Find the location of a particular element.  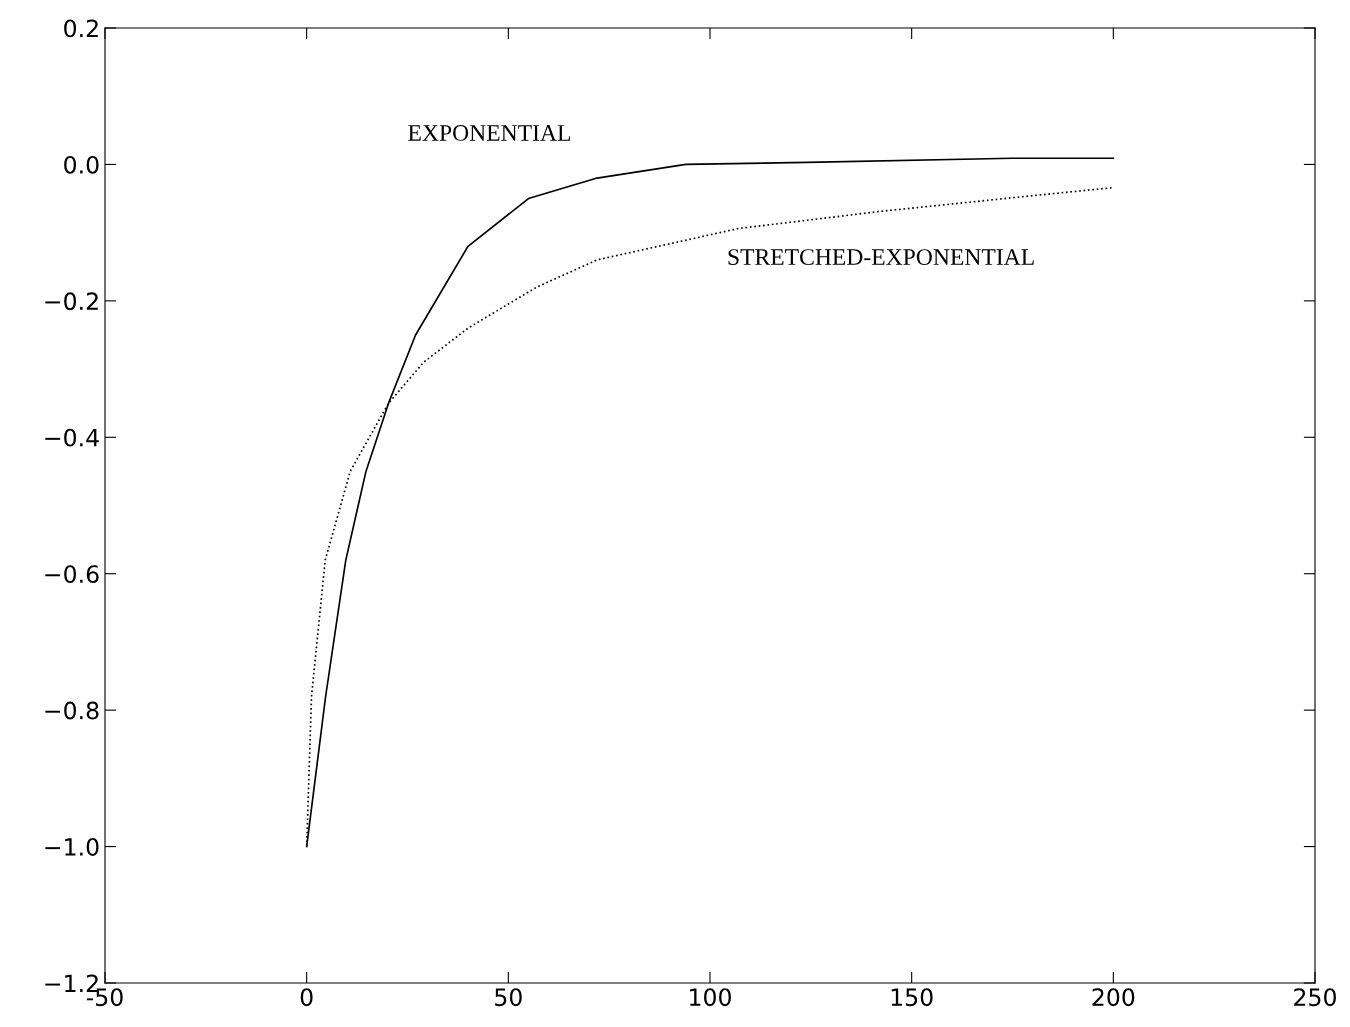

x-tick-label: 100 is located at coordinates (710, 997).